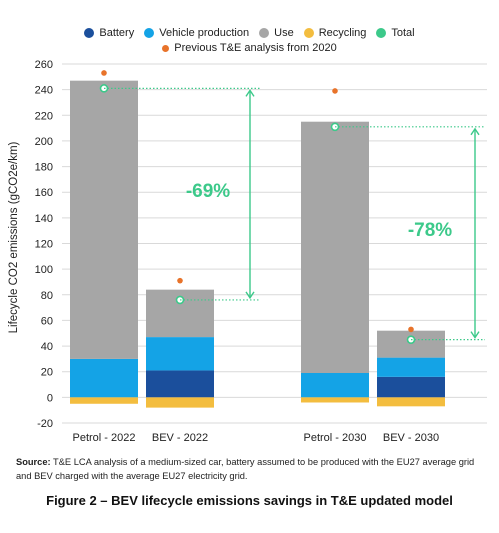  Describe the element at coordinates (255, 48) in the screenshot. I see `legend-label-previous: Previous T&E analysis from 2020` at that location.